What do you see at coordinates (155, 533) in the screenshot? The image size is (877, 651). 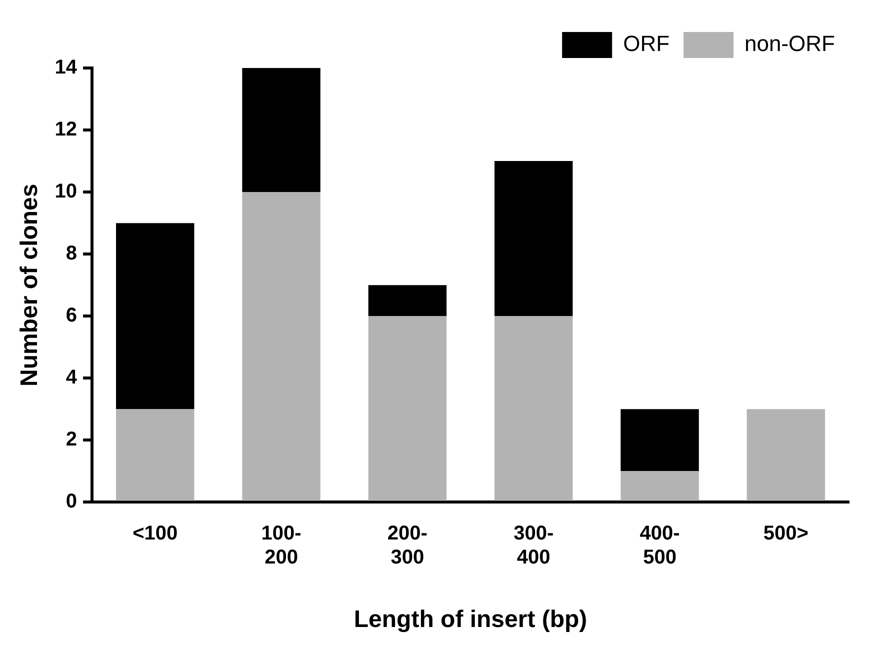 I see `x-tick-label: <100` at bounding box center [155, 533].